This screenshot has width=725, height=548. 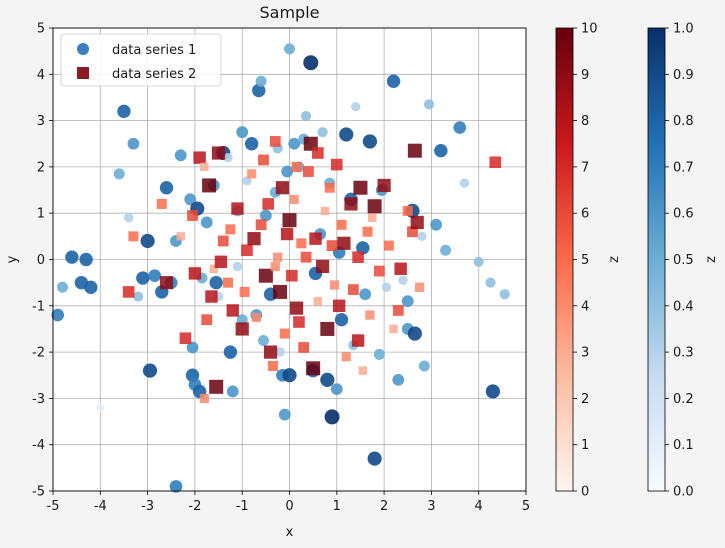 I want to click on x-tick-label: -5, so click(x=53, y=506).